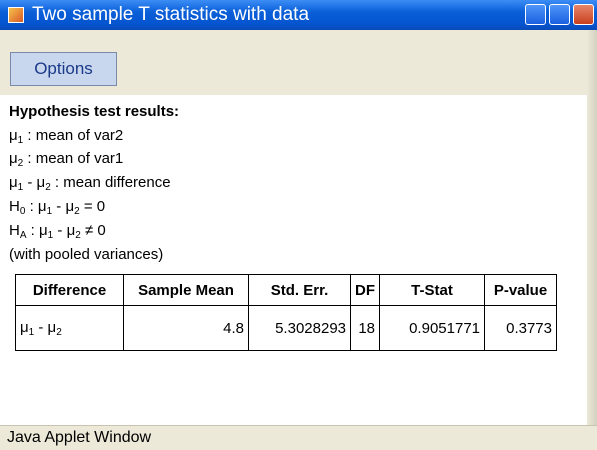  What do you see at coordinates (520, 328) in the screenshot?
I see `table-cell: 0.3773` at bounding box center [520, 328].